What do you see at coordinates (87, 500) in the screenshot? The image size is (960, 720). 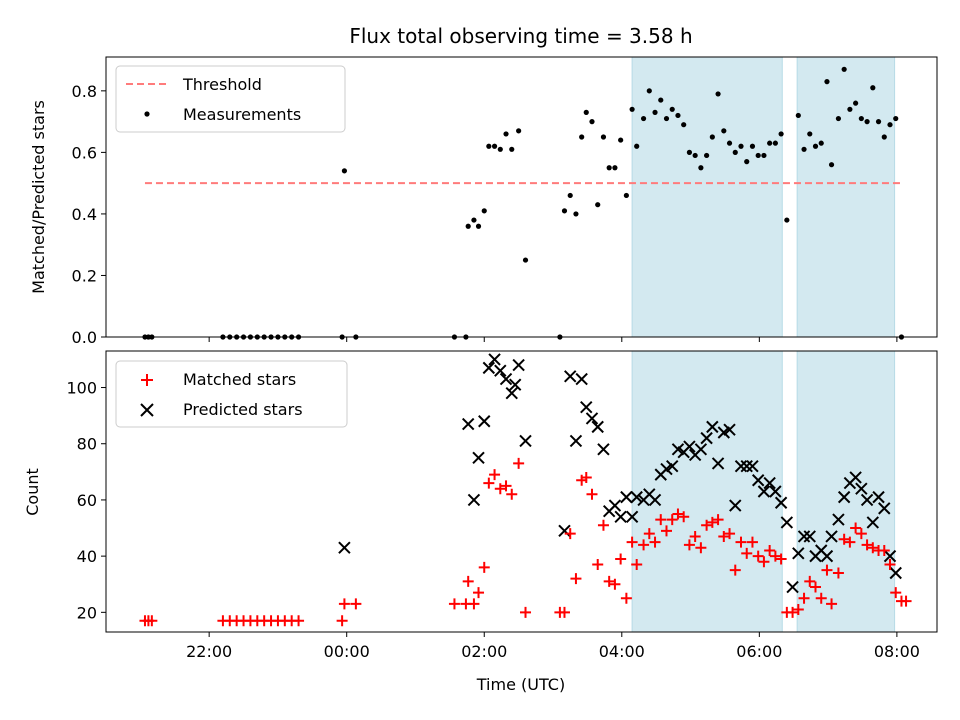 I see `y-tick-label: 60` at bounding box center [87, 500].